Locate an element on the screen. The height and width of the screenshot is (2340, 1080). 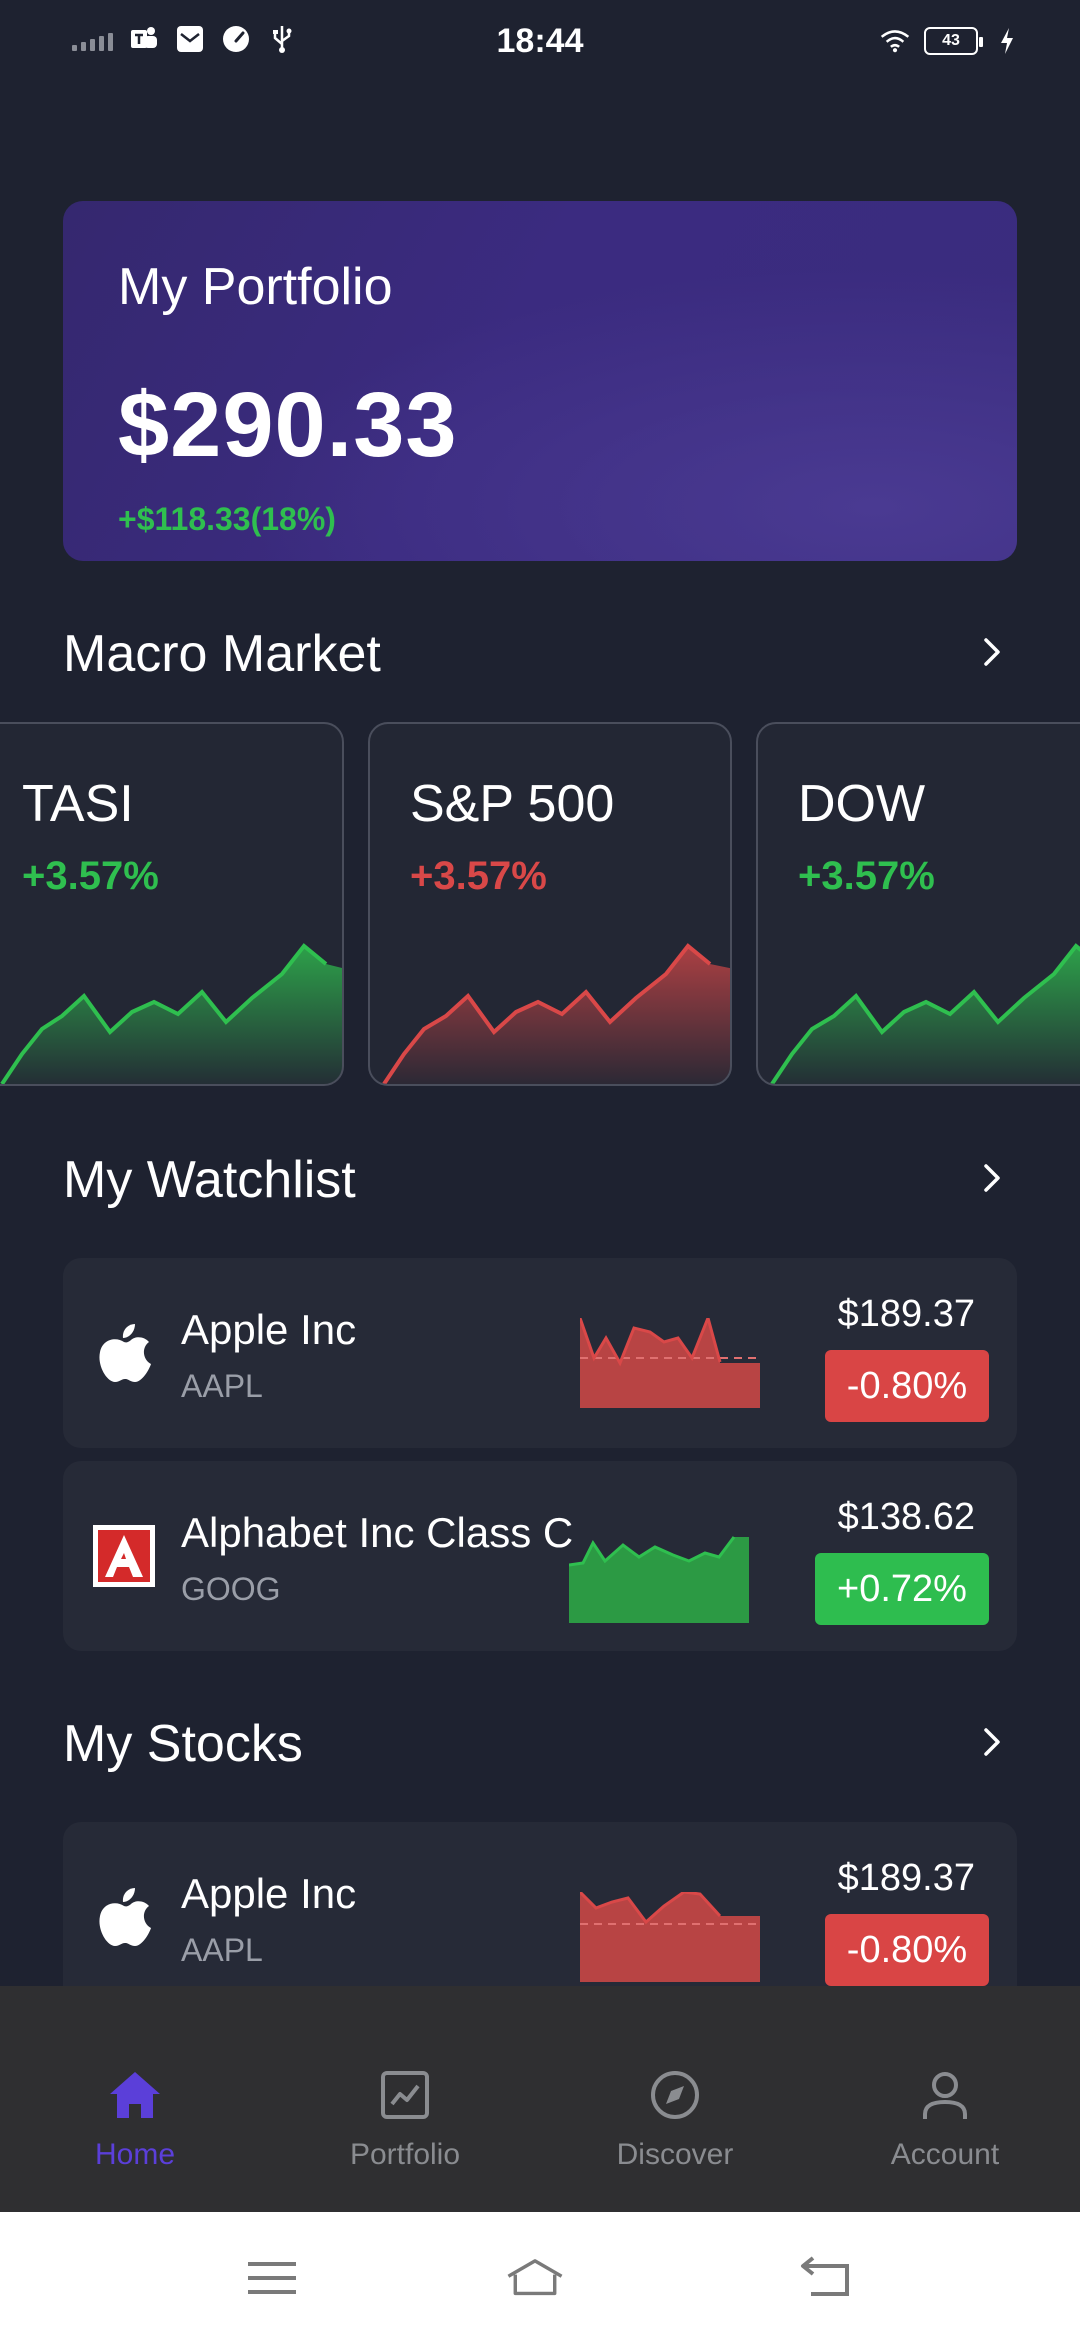
watchlist-chevron-right-icon is located at coordinates (992, 1178).